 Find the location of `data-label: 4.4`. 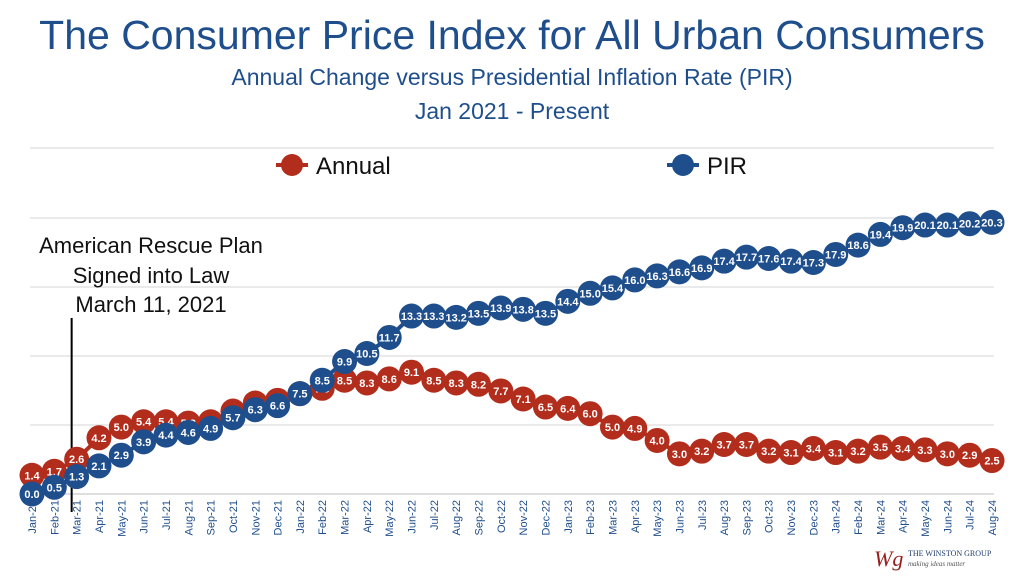

data-label: 4.4 is located at coordinates (166, 436).